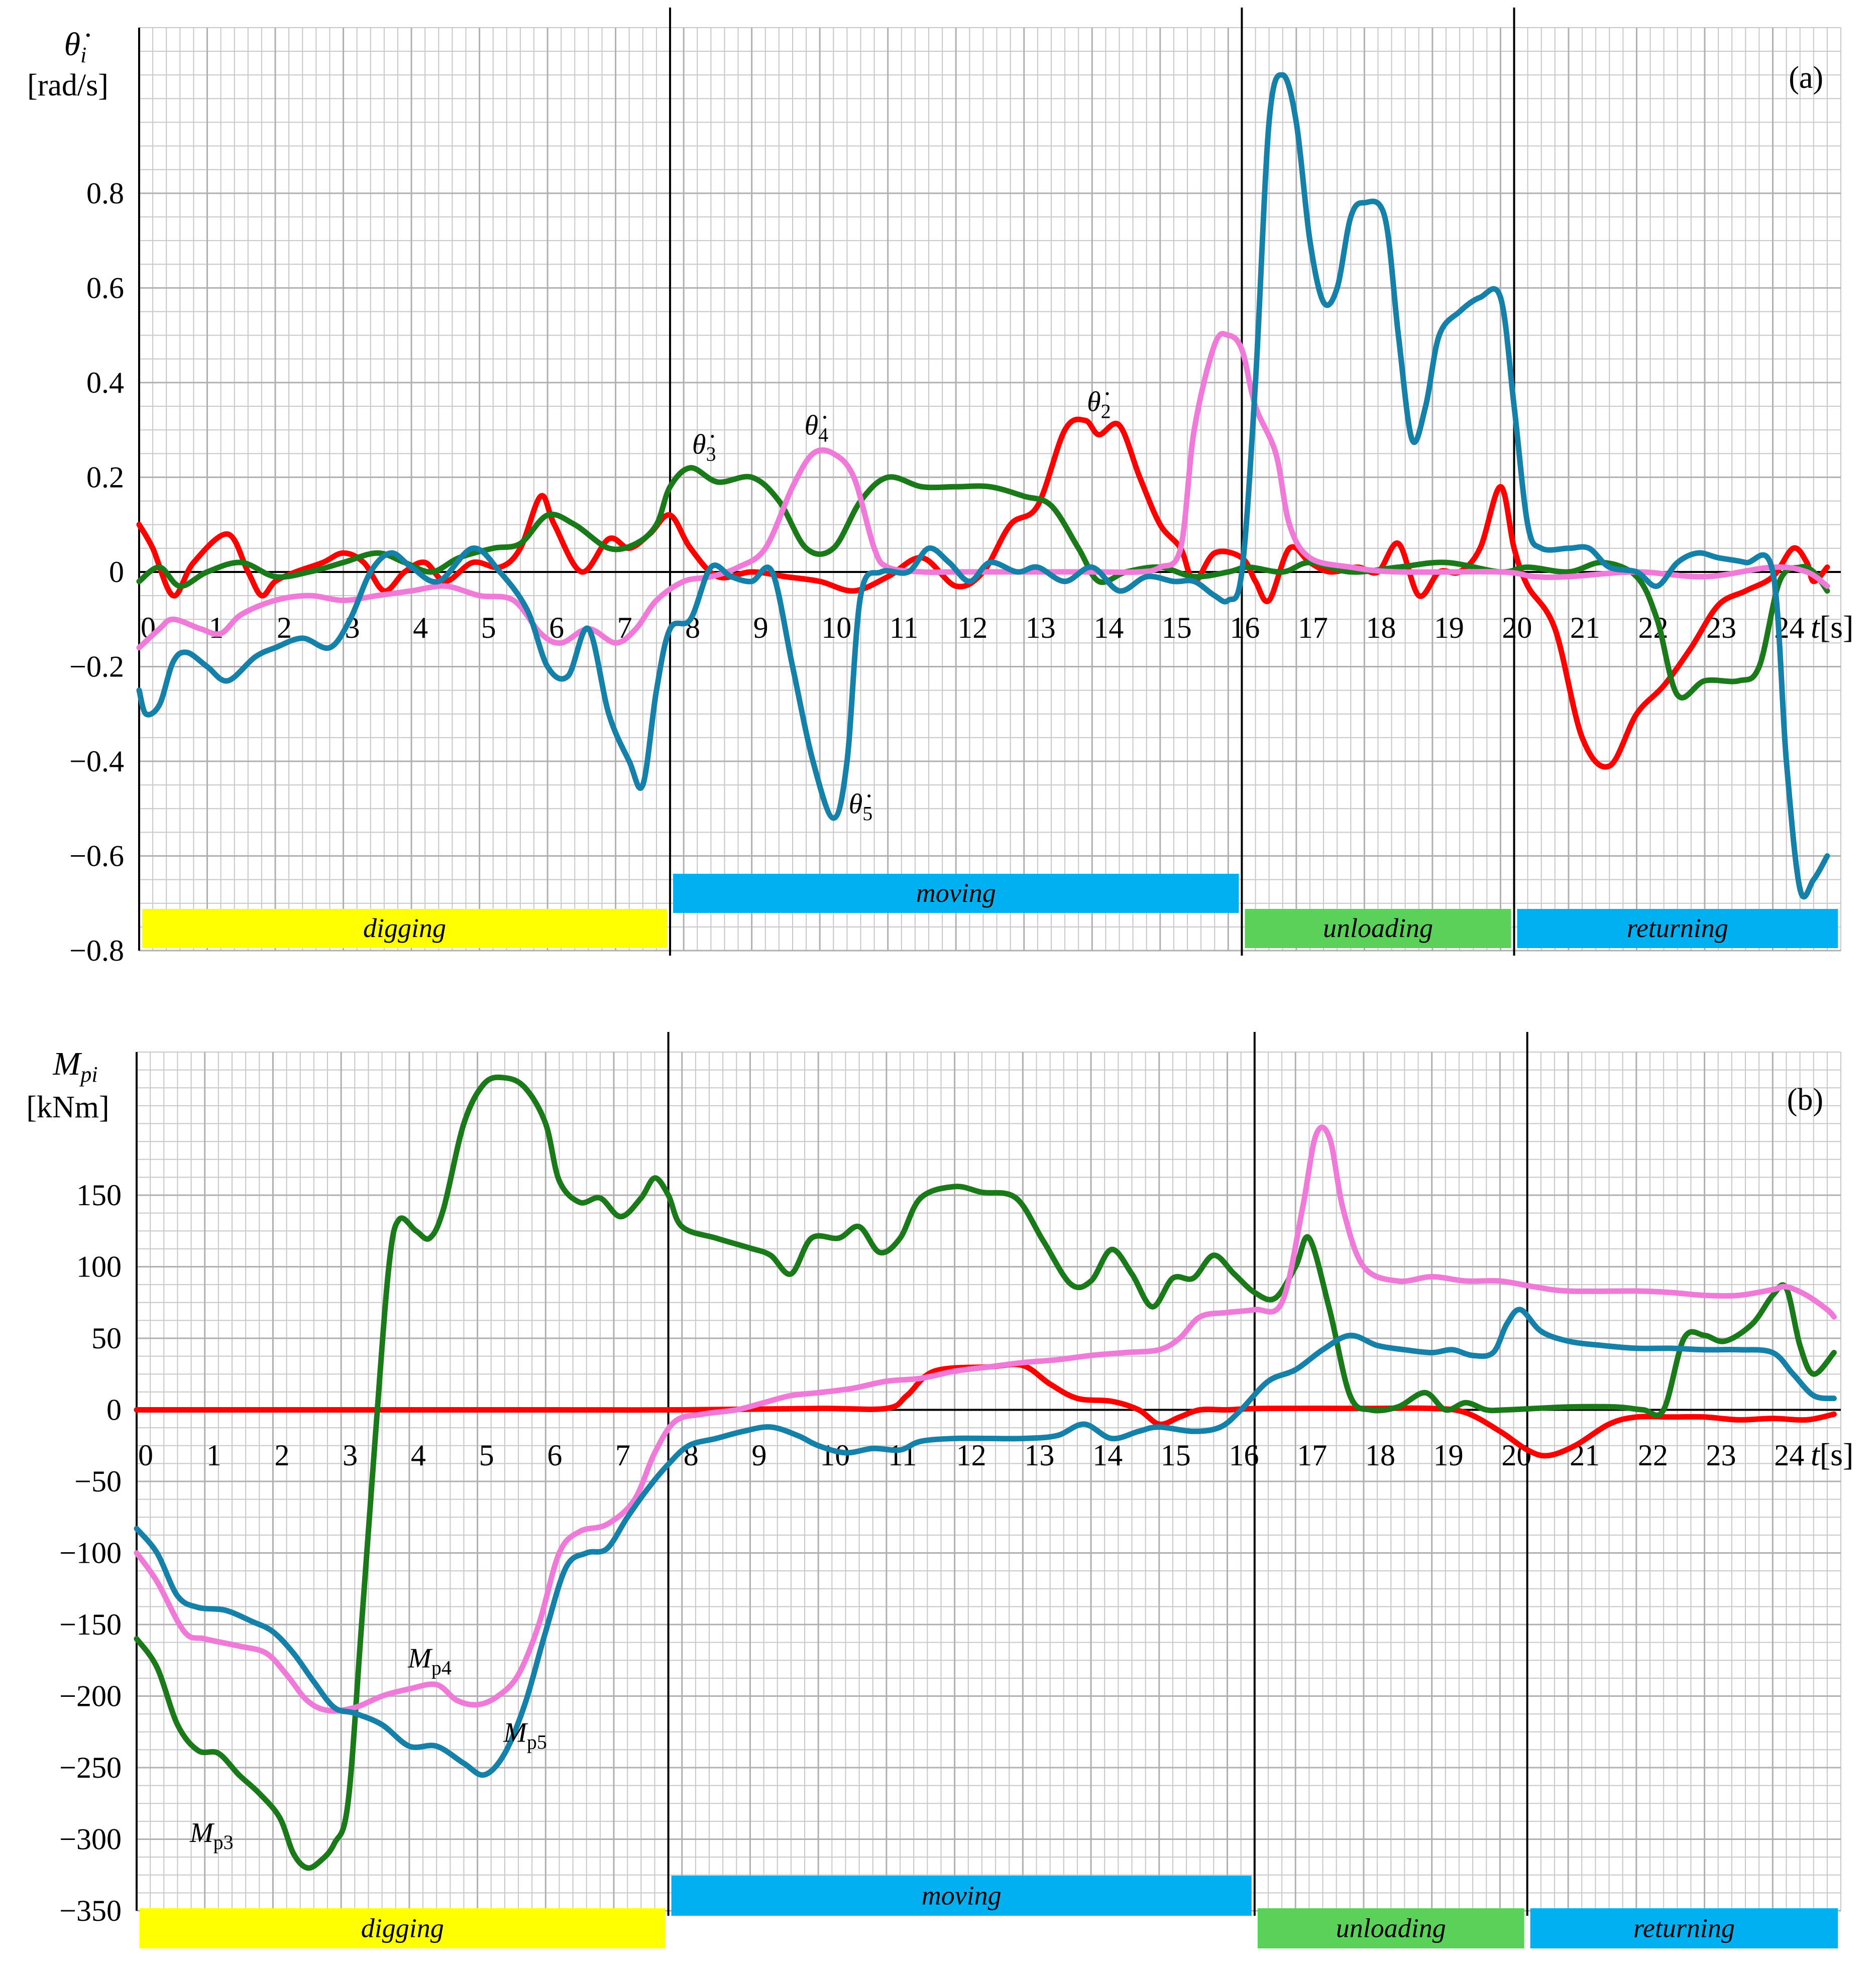  I want to click on annotation-subscript: 2, so click(1106, 411).